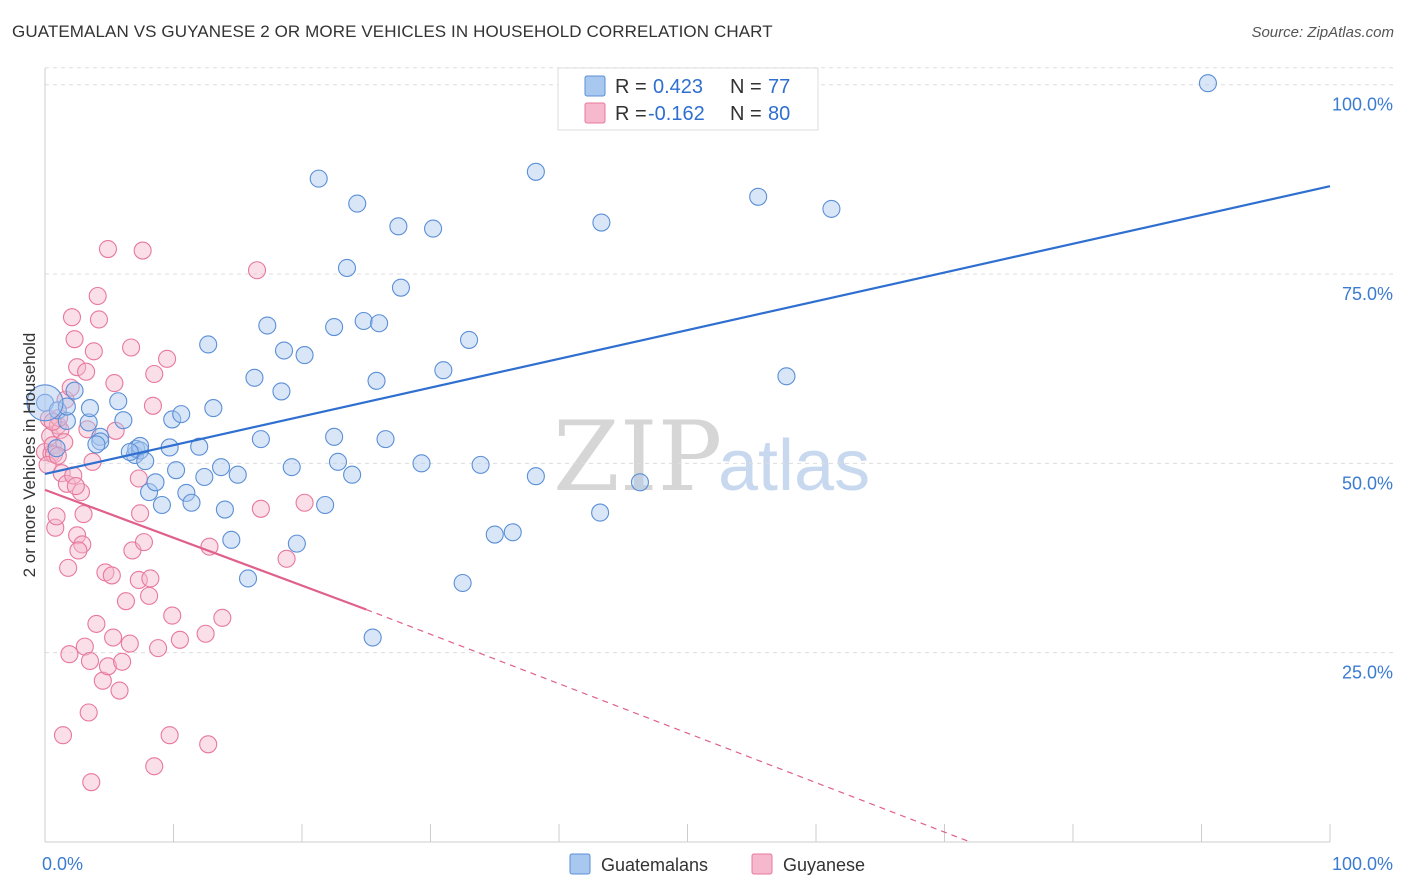  What do you see at coordinates (1362, 105) in the screenshot?
I see `y-tick-label-100: 100.0%` at bounding box center [1362, 105].